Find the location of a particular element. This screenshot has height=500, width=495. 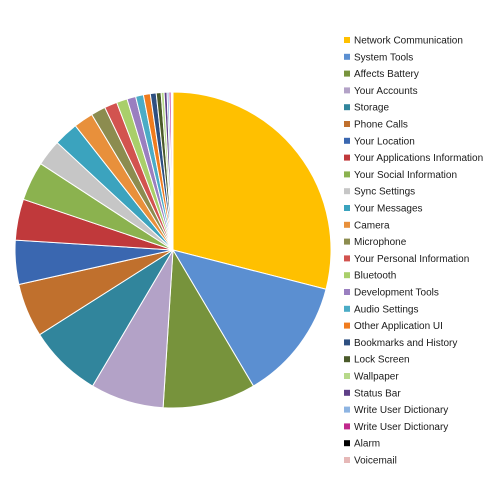

legend-label-5: Phone Calls is located at coordinates (381, 125).